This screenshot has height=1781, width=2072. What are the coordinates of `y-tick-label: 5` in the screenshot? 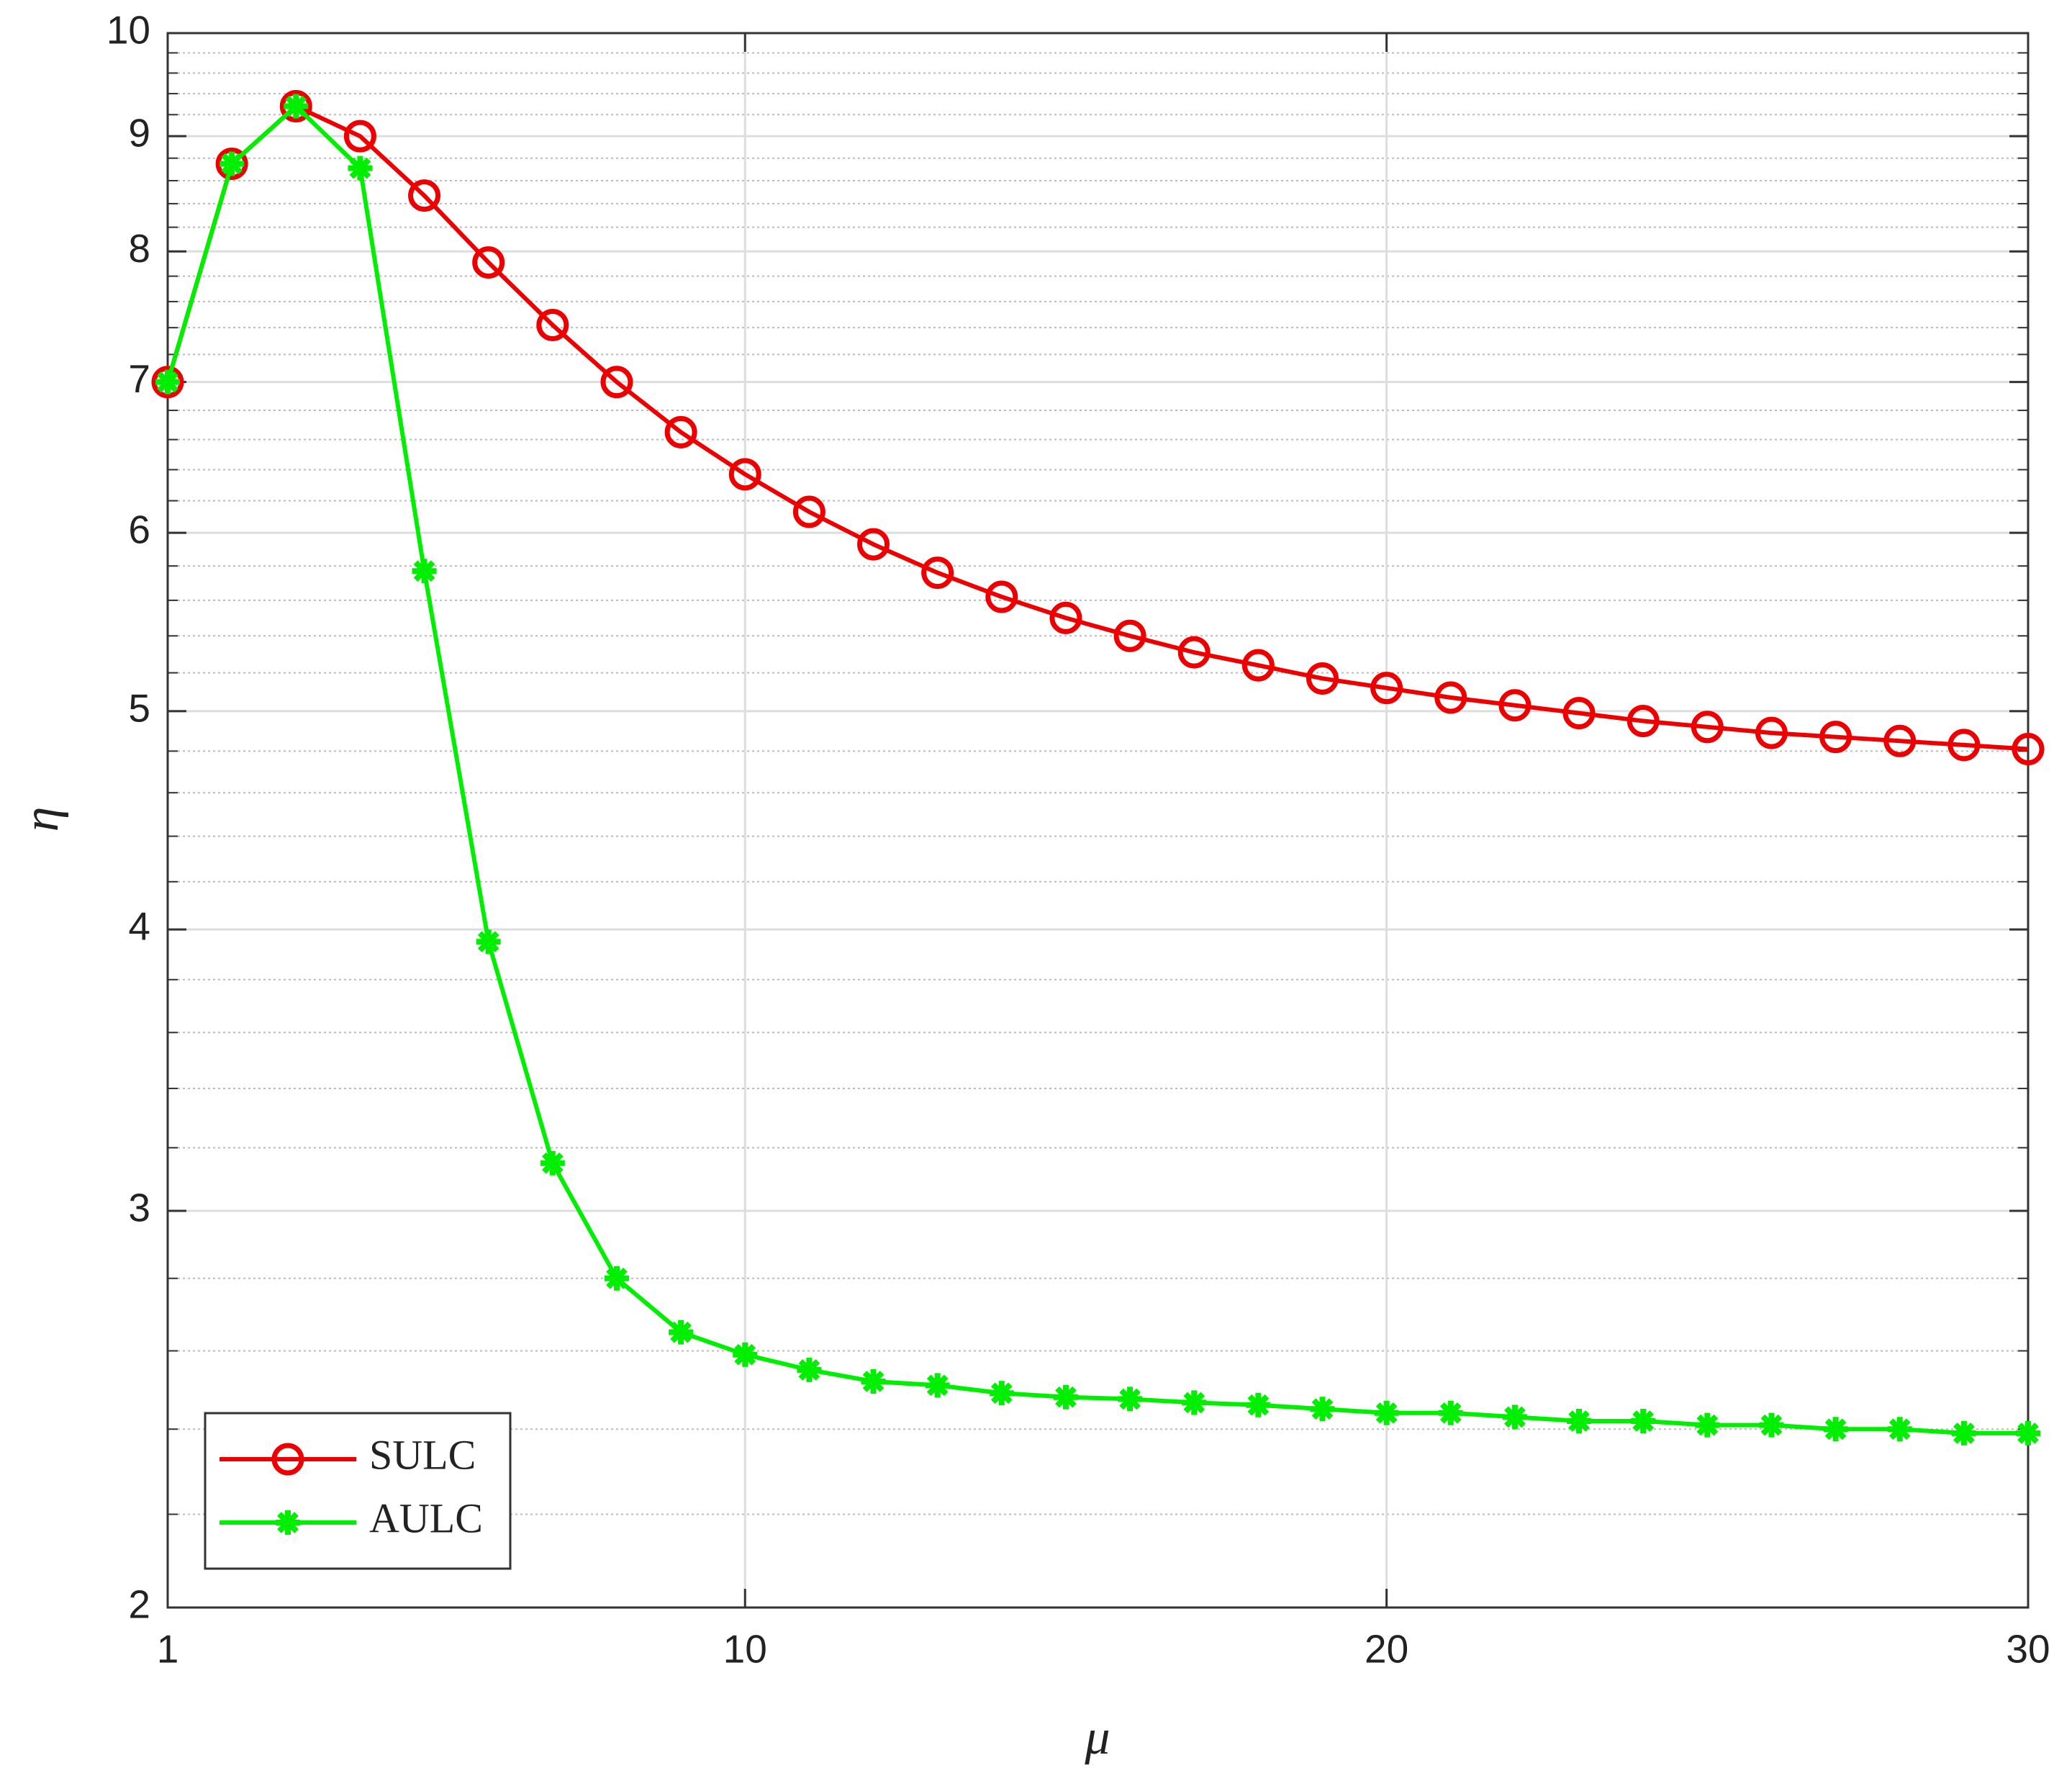 It's located at (139, 707).